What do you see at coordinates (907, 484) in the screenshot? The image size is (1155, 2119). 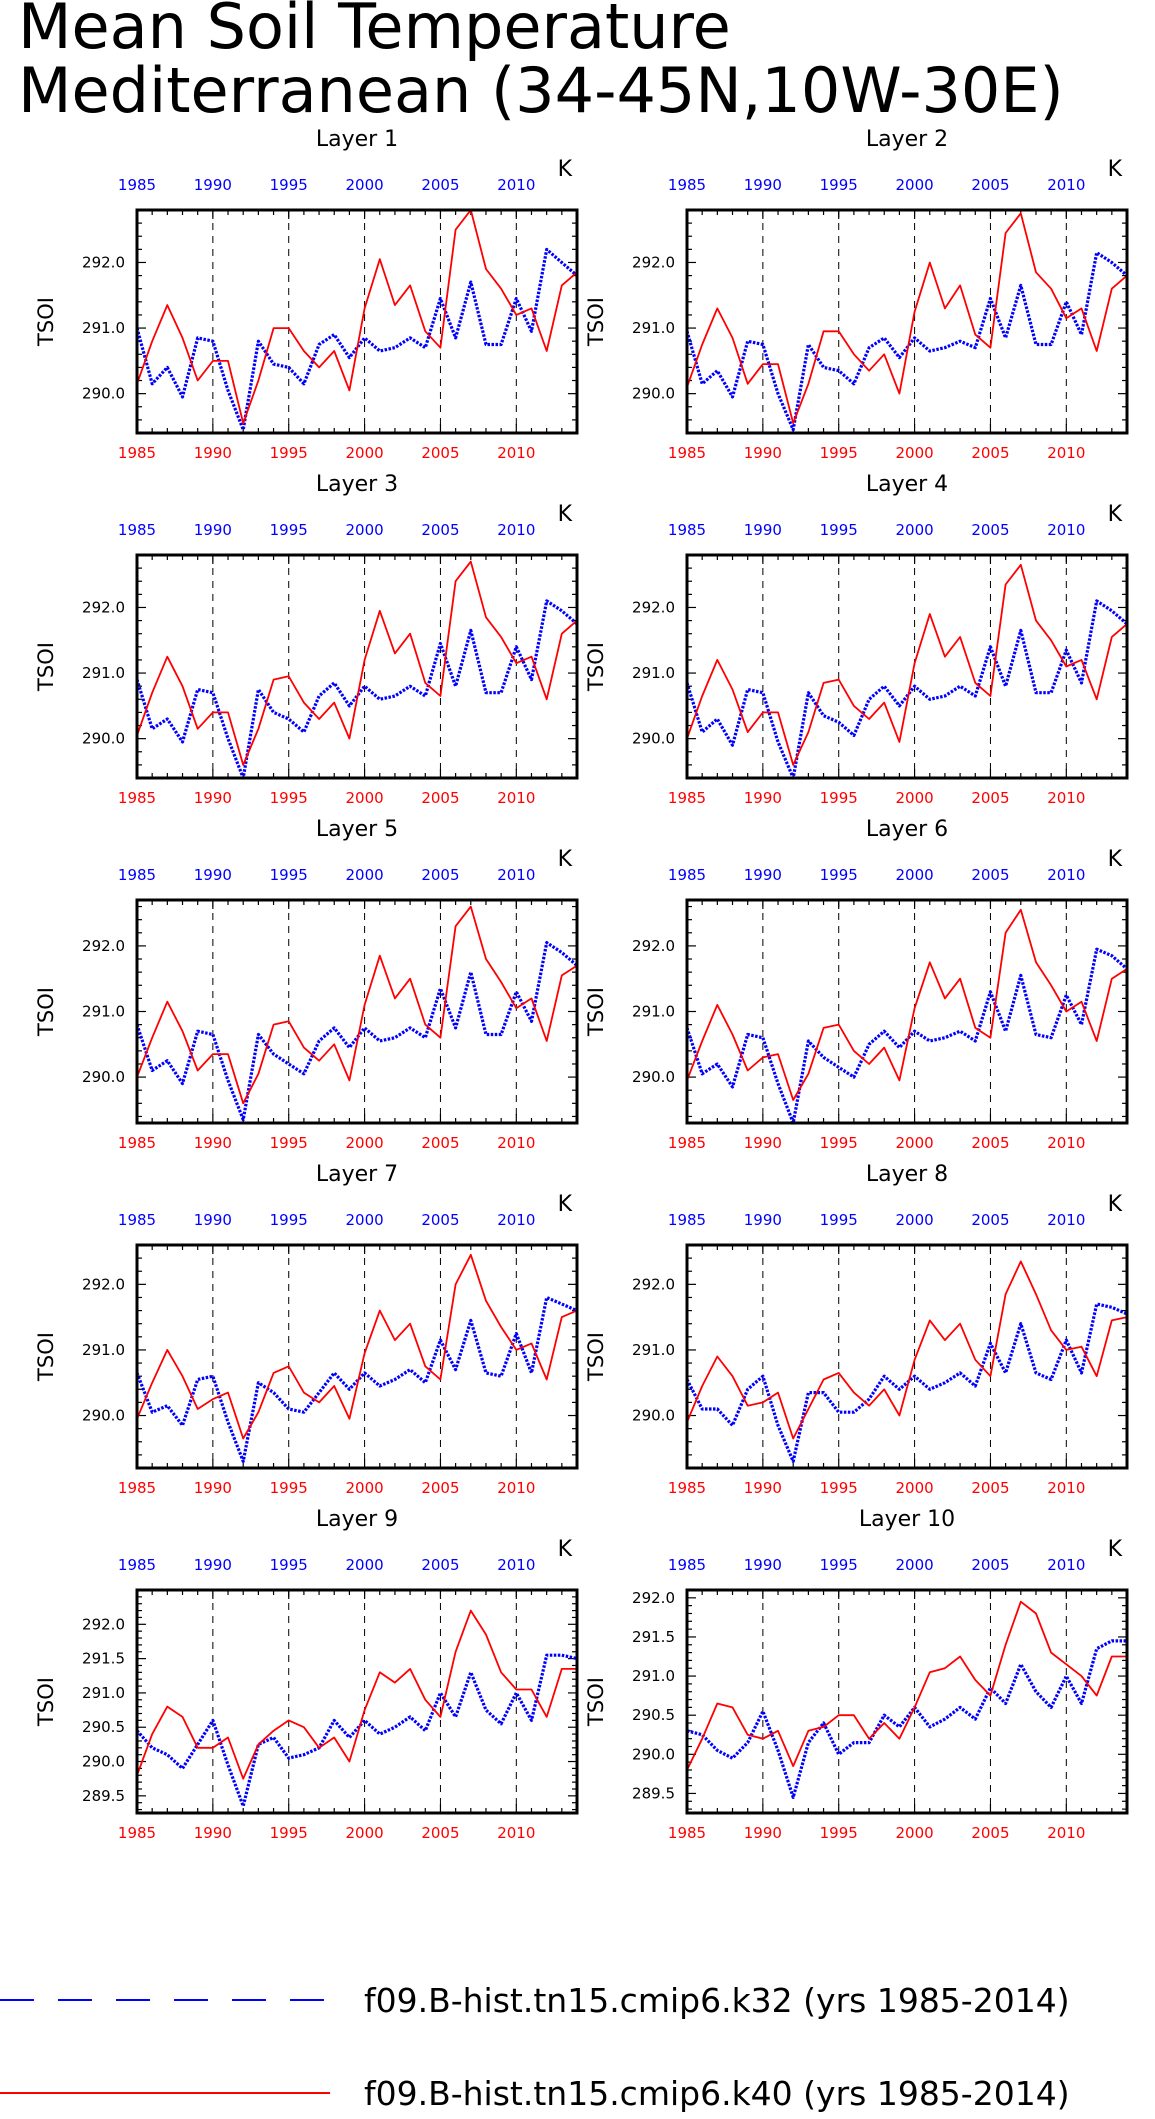 I see `panel-title: Layer 4` at bounding box center [907, 484].